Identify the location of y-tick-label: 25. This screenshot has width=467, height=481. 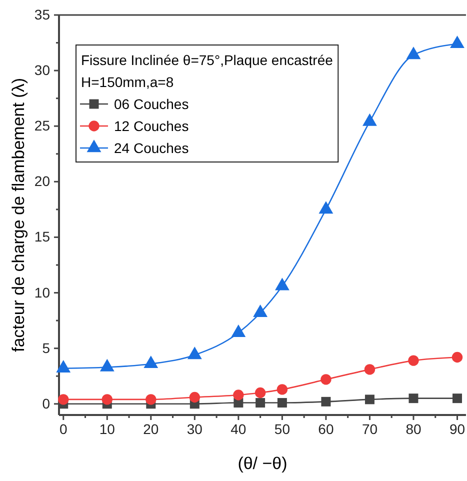
(42, 126).